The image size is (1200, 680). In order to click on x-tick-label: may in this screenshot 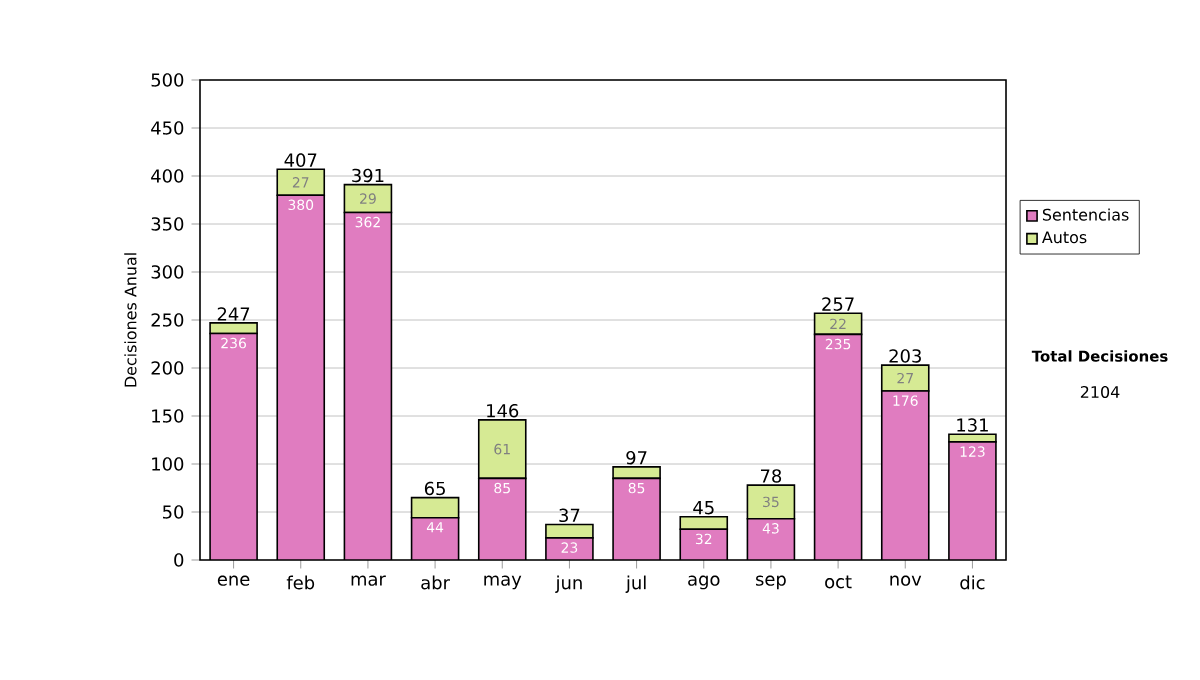, I will do `click(503, 582)`.